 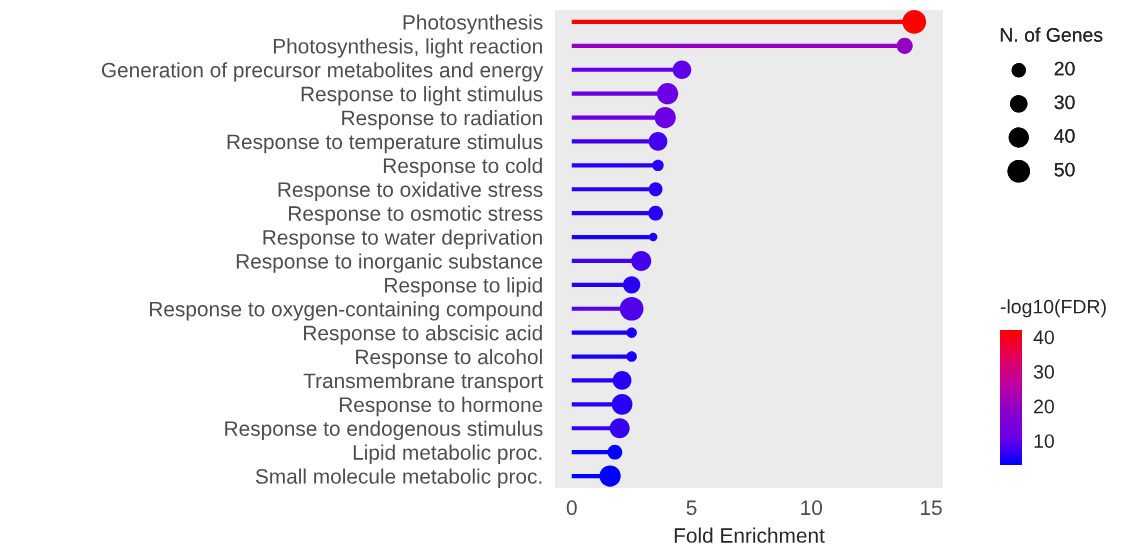 What do you see at coordinates (749, 535) in the screenshot?
I see `x-axis-title: Fold Enrichment` at bounding box center [749, 535].